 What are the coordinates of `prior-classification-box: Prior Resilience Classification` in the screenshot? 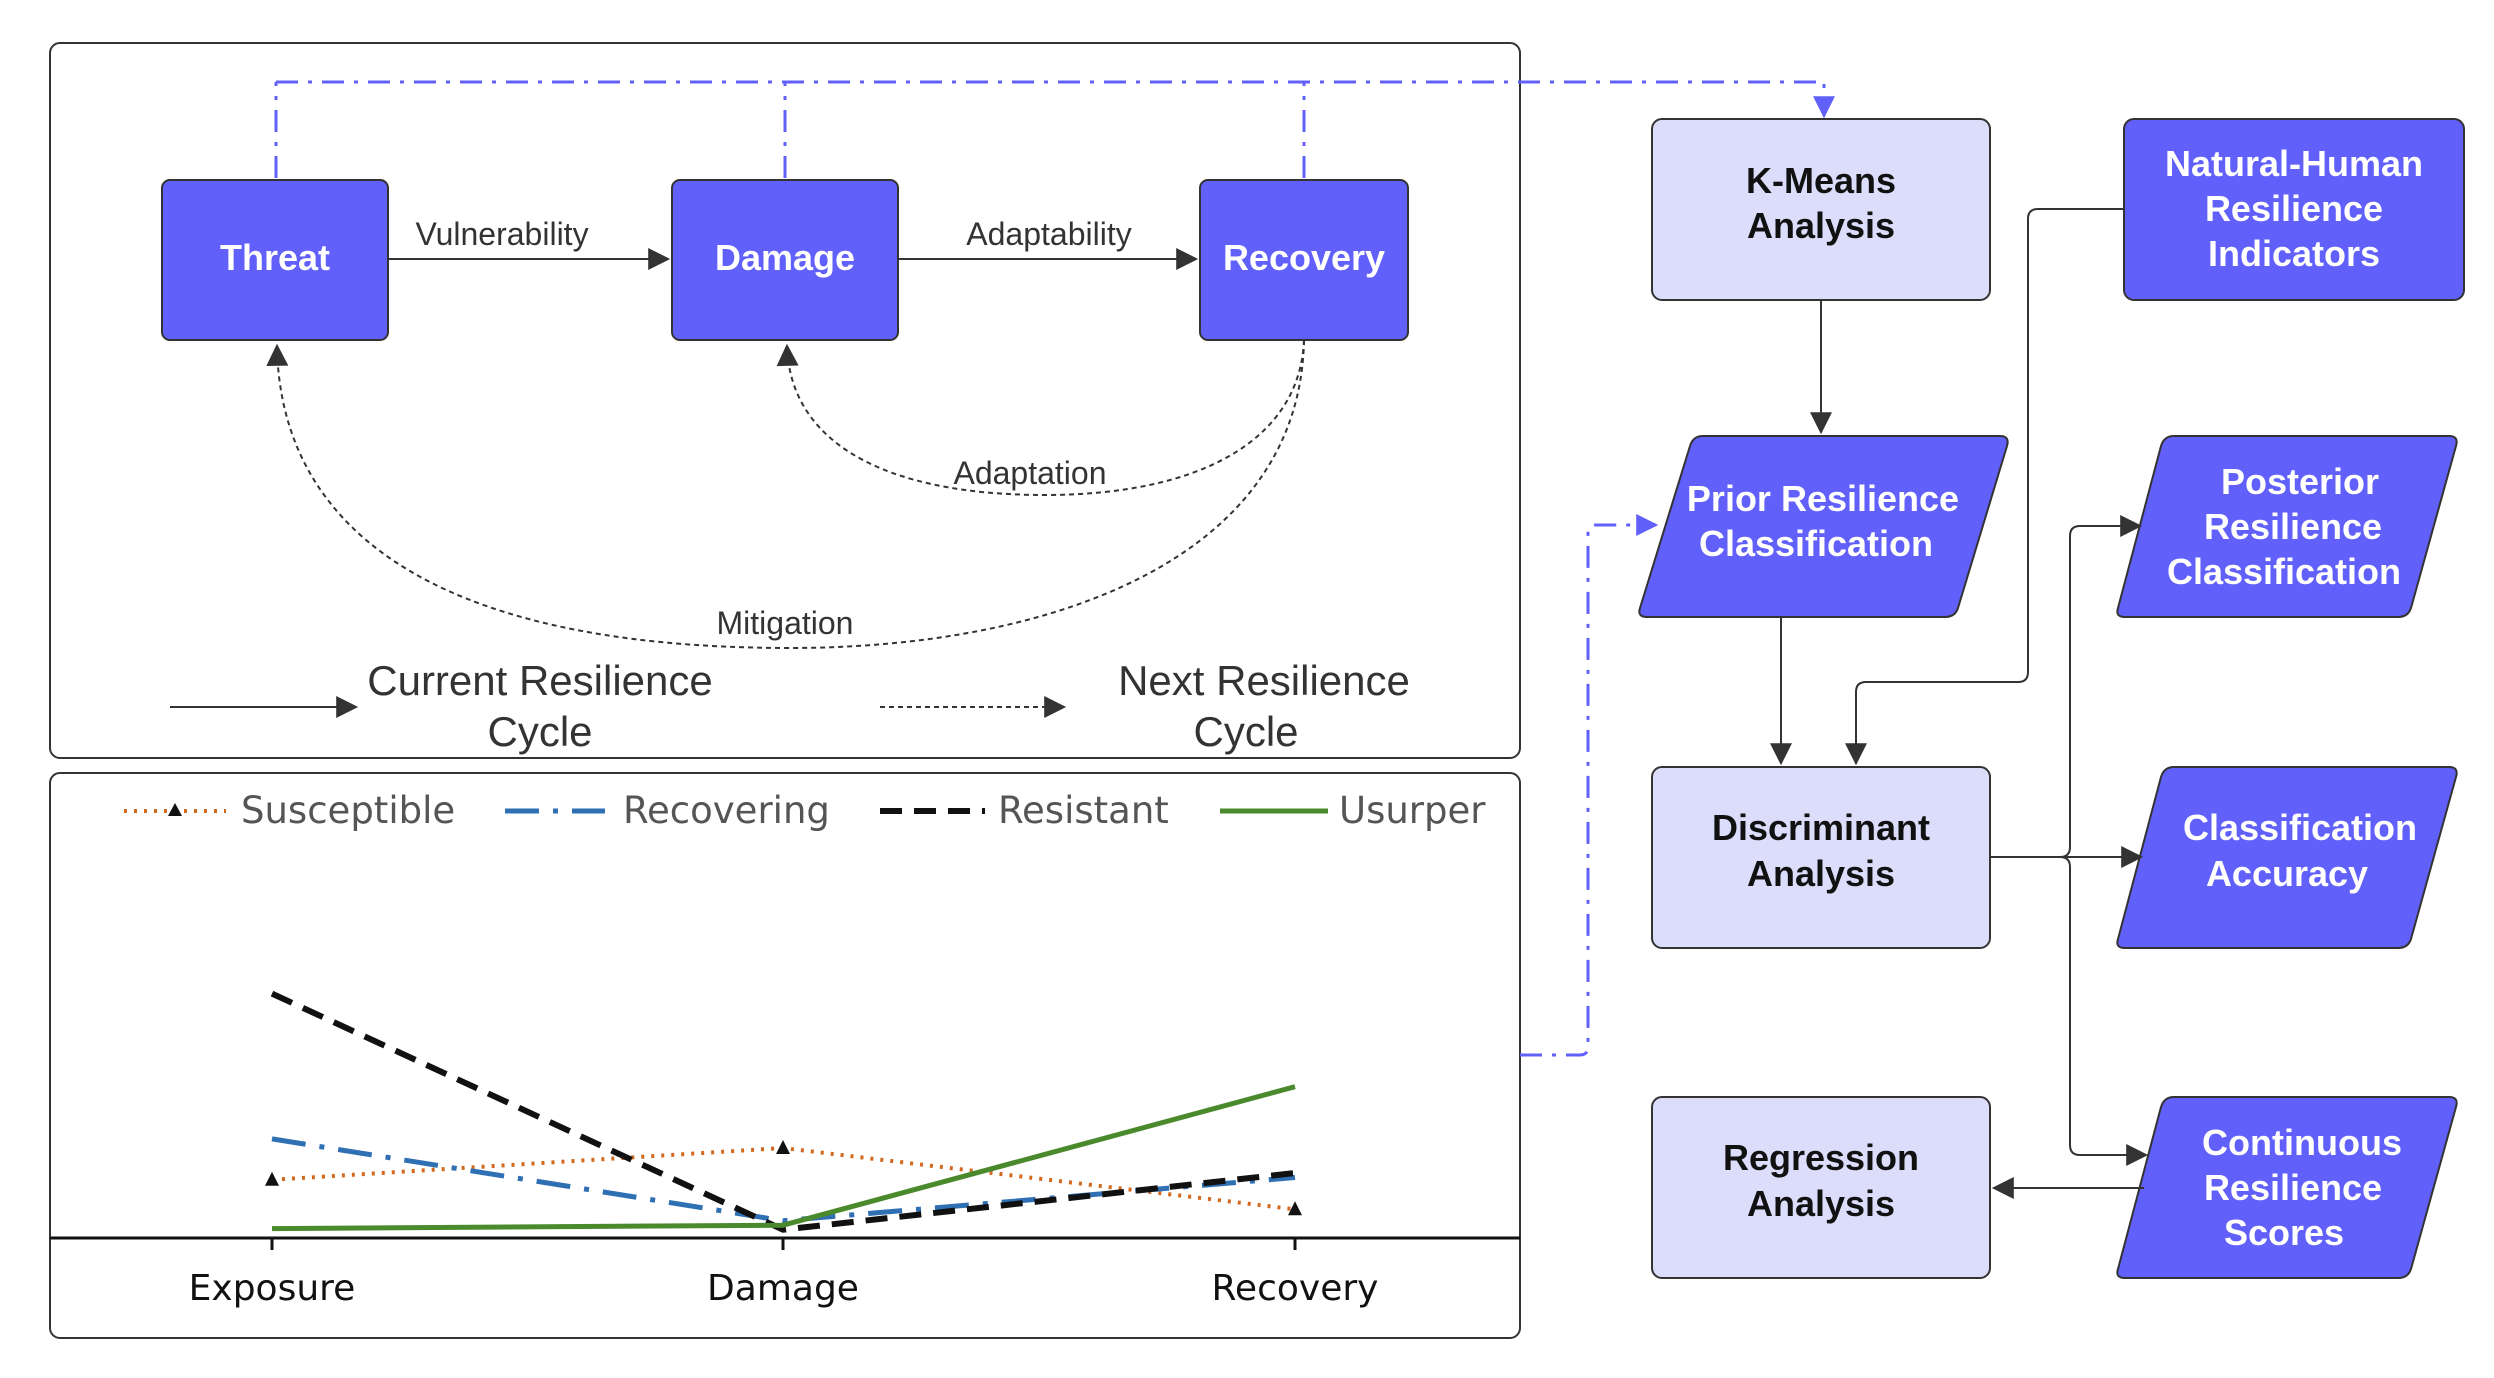 It's located at (1823, 526).